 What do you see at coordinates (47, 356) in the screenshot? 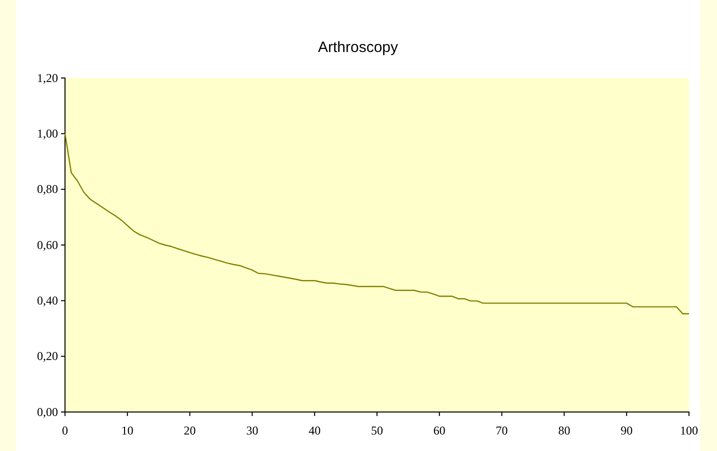
I see `y-tick-label: 0,20` at bounding box center [47, 356].